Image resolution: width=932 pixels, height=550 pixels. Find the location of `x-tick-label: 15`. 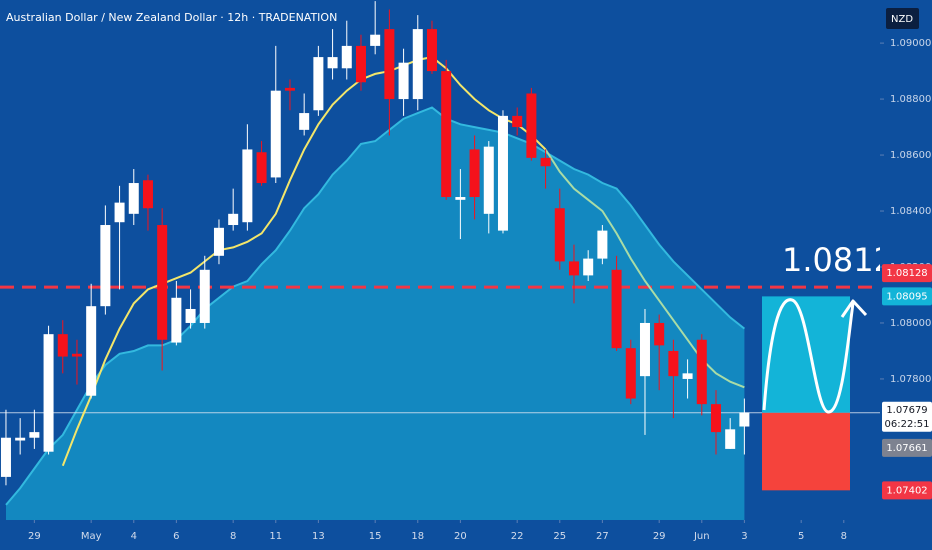

x-tick-label: 15 is located at coordinates (375, 536).